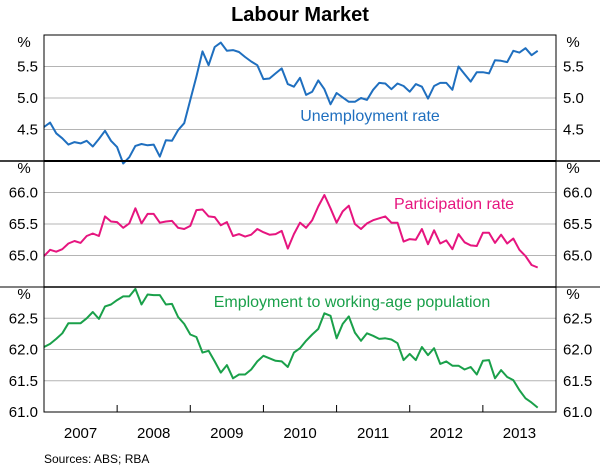 Image resolution: width=600 pixels, height=468 pixels. I want to click on y-tick-label-left: 65.5, so click(23, 224).